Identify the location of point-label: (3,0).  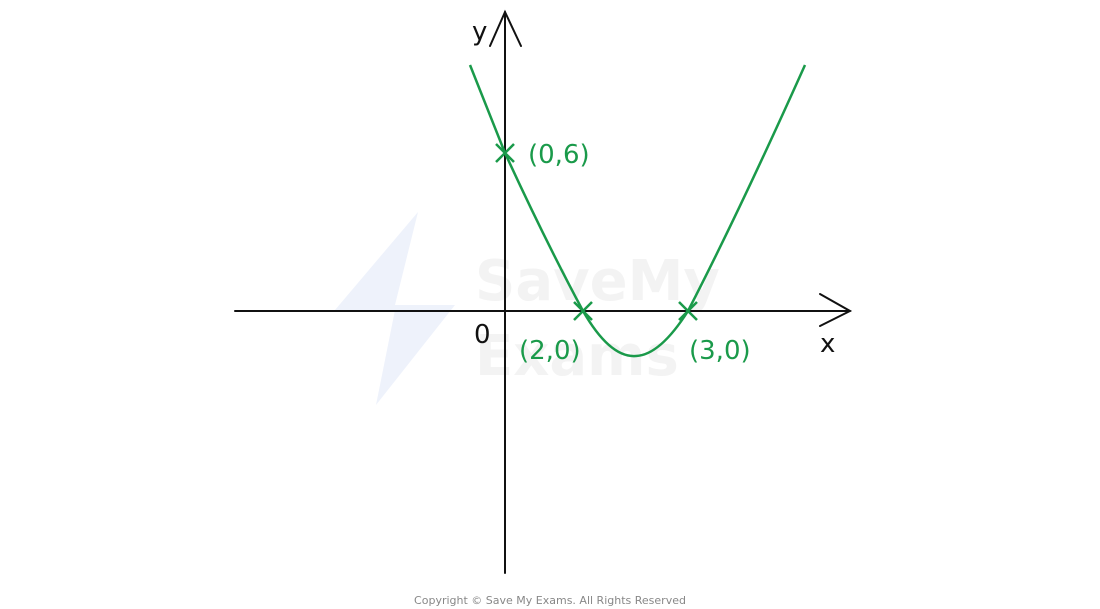
(720, 351).